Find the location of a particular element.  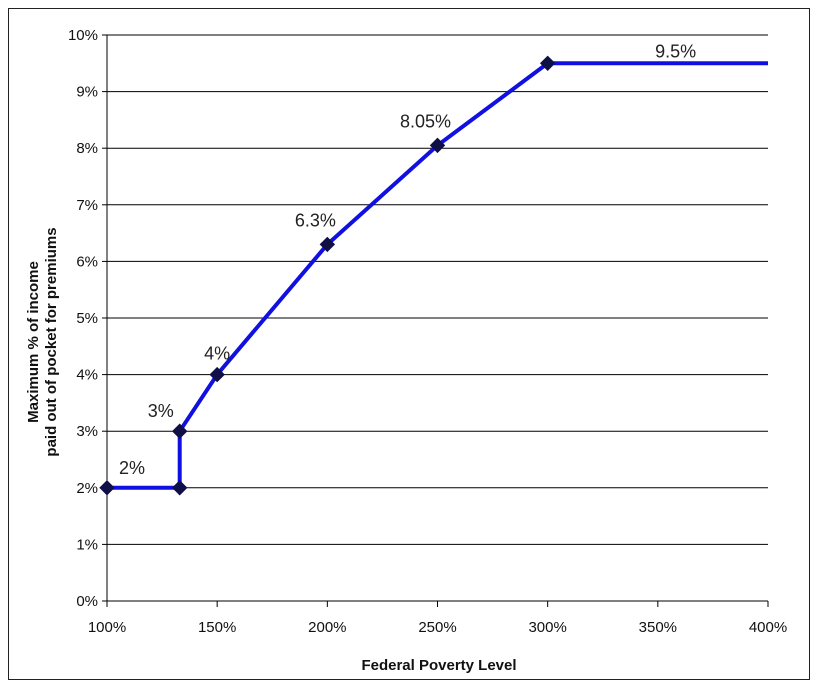

x-tick-label: 350% is located at coordinates (658, 627).